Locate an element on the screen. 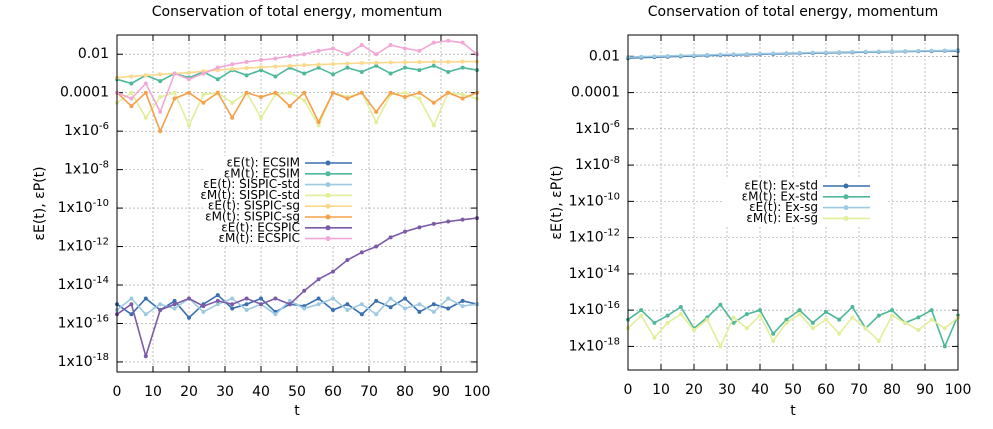  legend-label: εE(t): ECSPIC is located at coordinates (260, 227).